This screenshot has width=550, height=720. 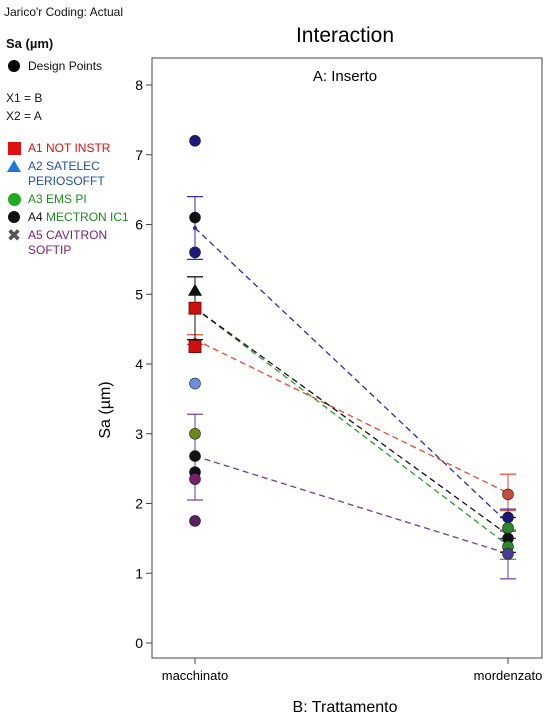 What do you see at coordinates (139, 225) in the screenshot?
I see `y-tick-label: 6` at bounding box center [139, 225].